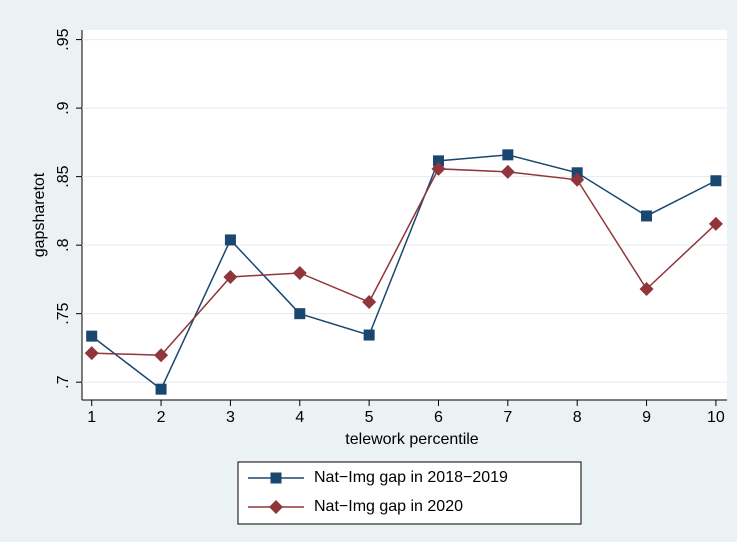  Describe the element at coordinates (161, 417) in the screenshot. I see `x-tick-label: 2` at that location.